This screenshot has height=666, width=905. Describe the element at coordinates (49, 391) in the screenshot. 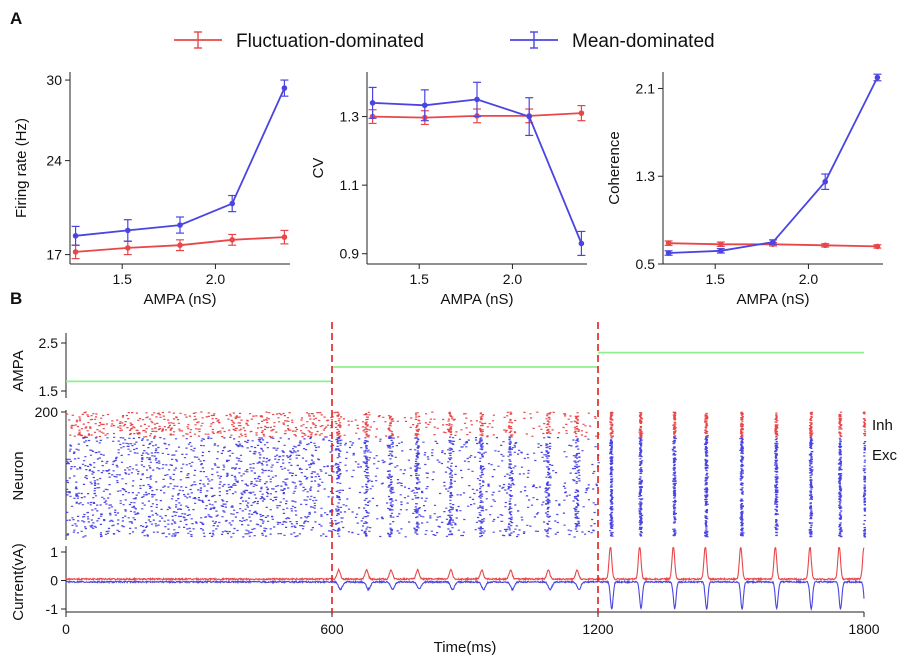

I see `y-tick-label: 1.5` at that location.